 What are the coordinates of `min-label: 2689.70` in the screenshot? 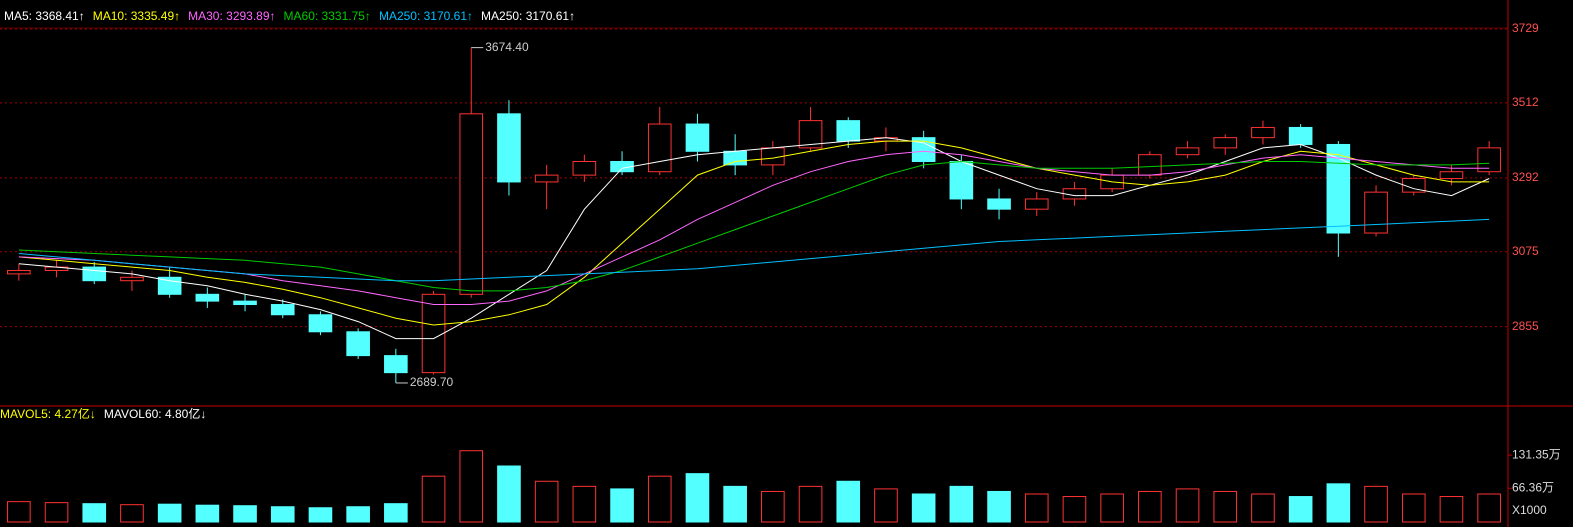 It's located at (432, 382).